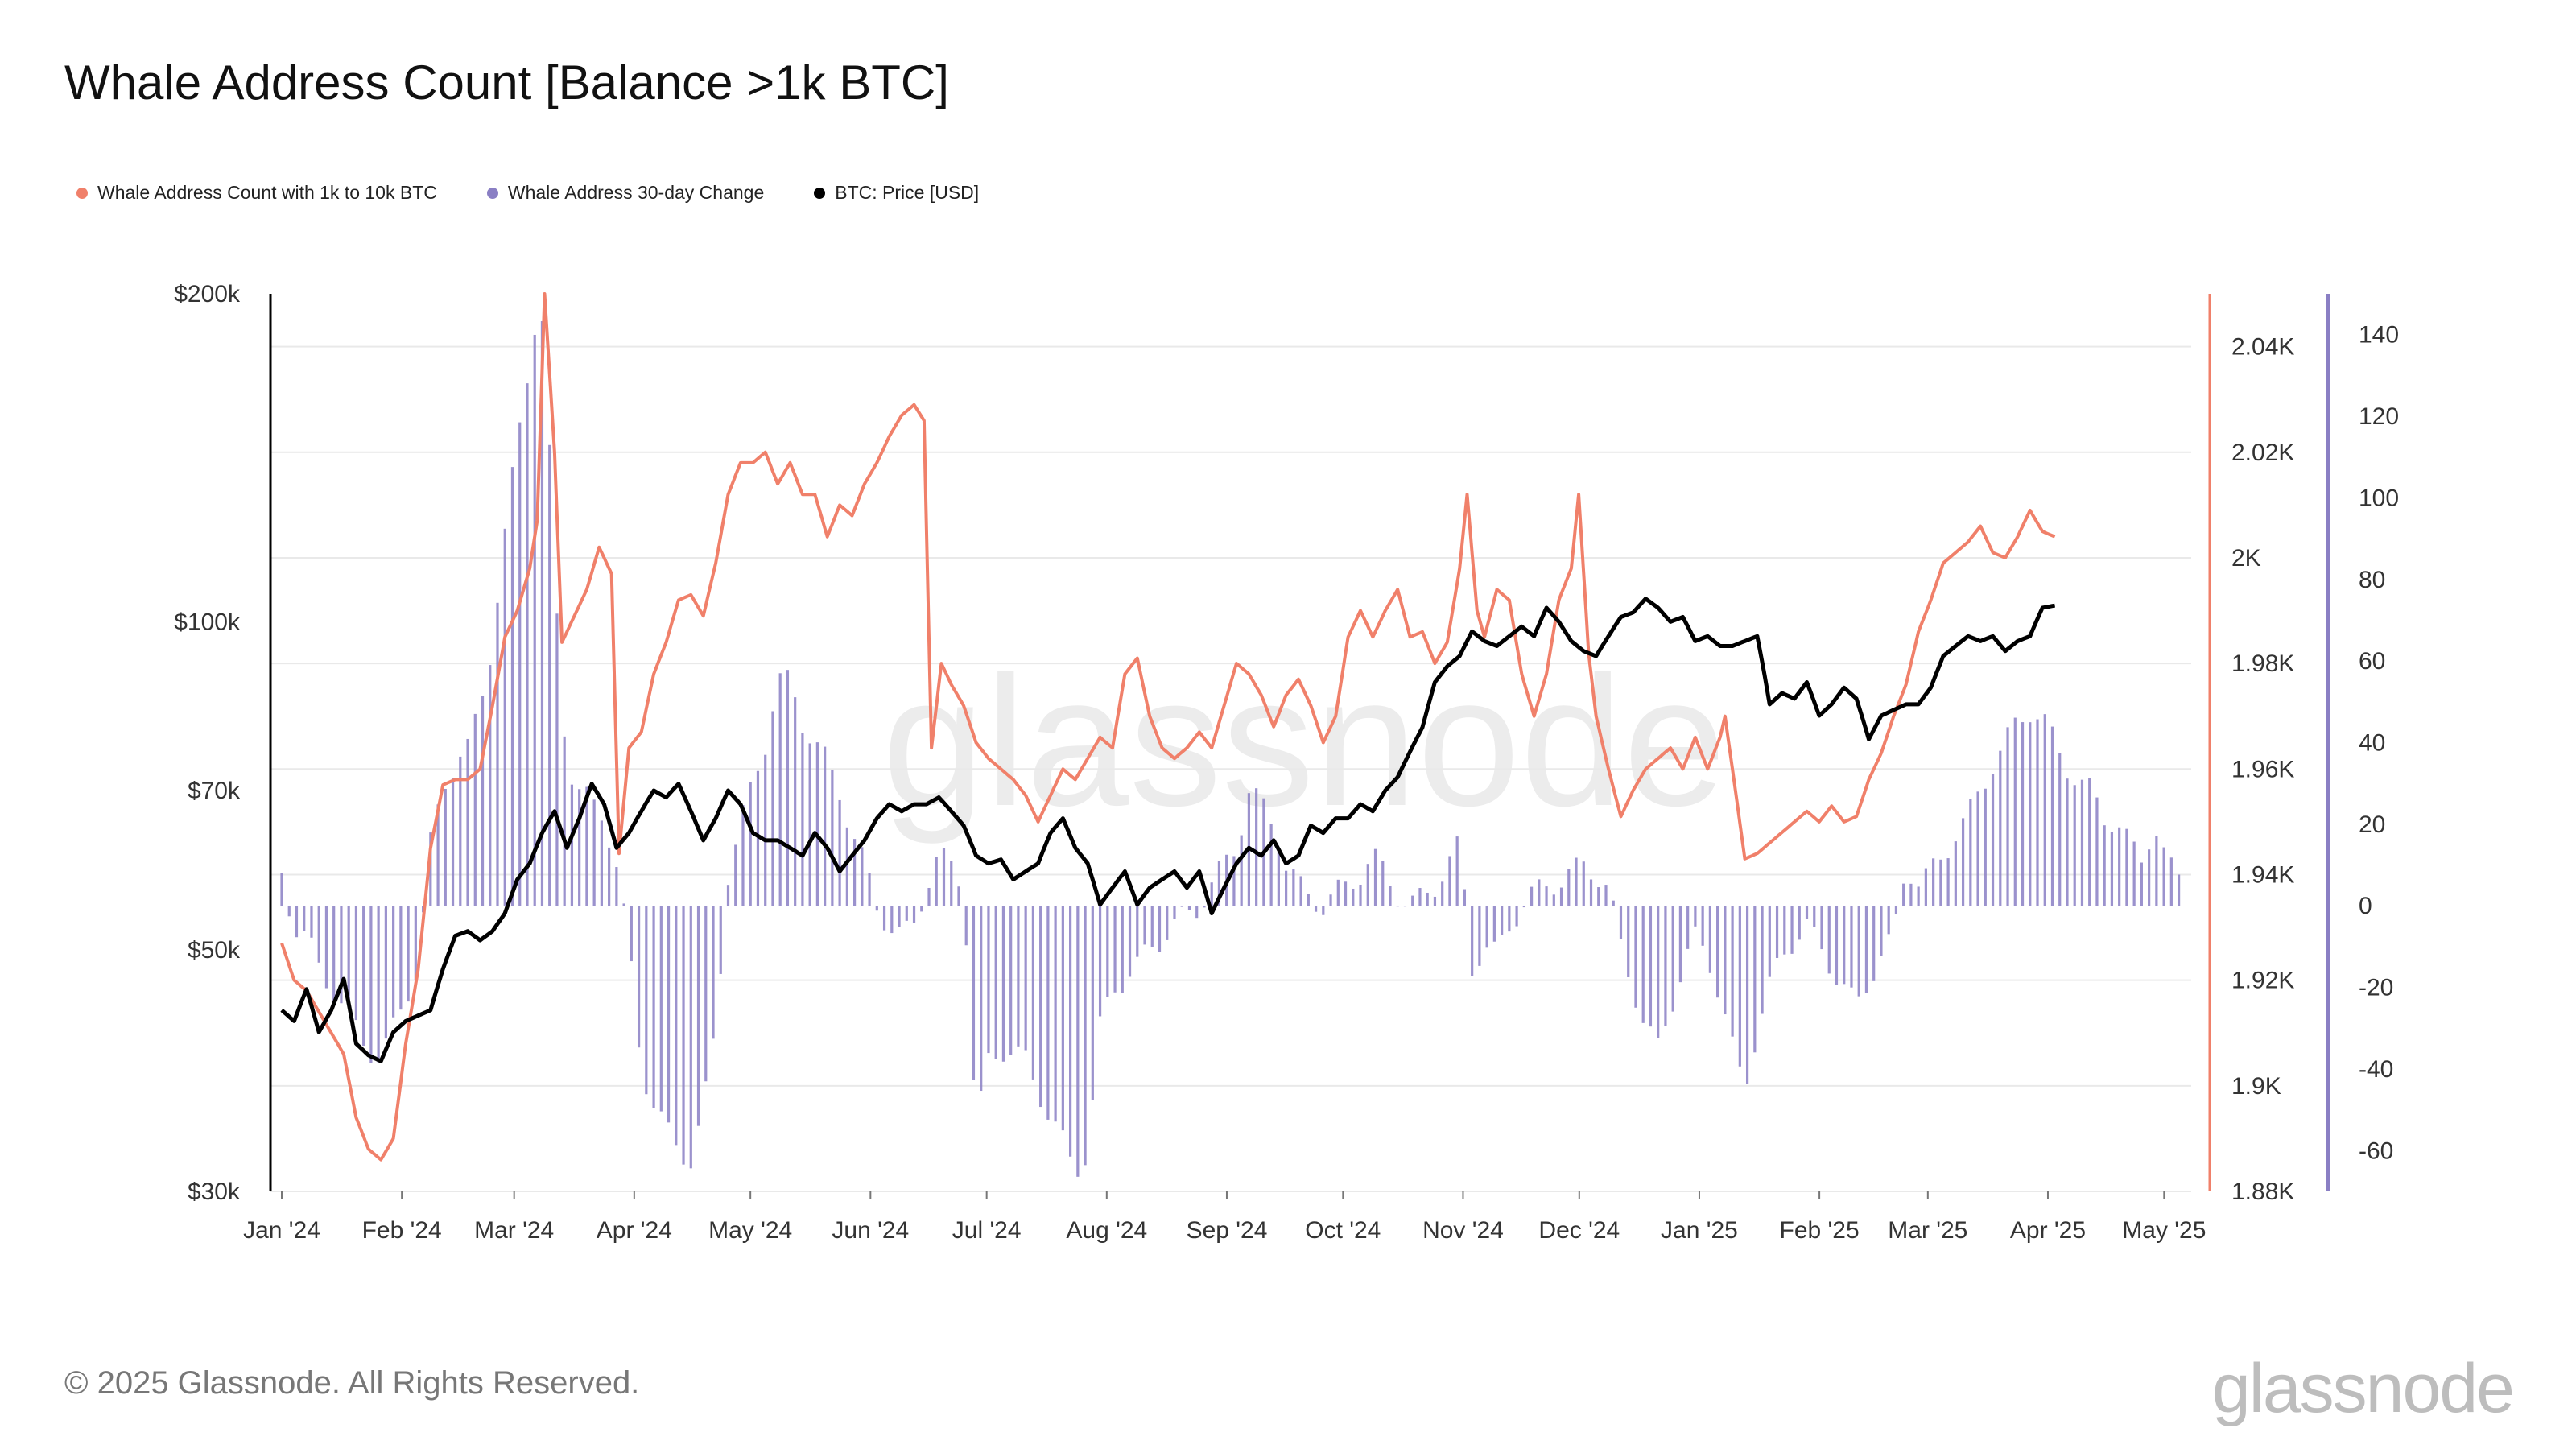 The image size is (2576, 1449). What do you see at coordinates (2372, 743) in the screenshot?
I see `change-tick-label: 40` at bounding box center [2372, 743].